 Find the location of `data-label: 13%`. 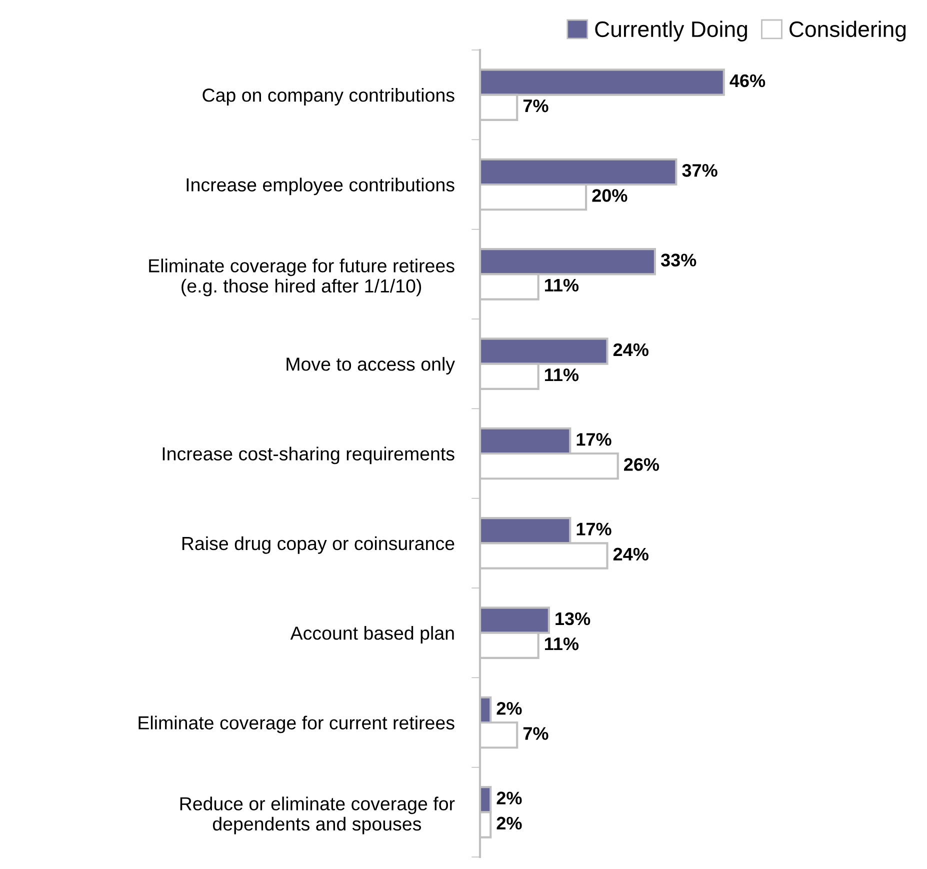

data-label: 13% is located at coordinates (573, 619).